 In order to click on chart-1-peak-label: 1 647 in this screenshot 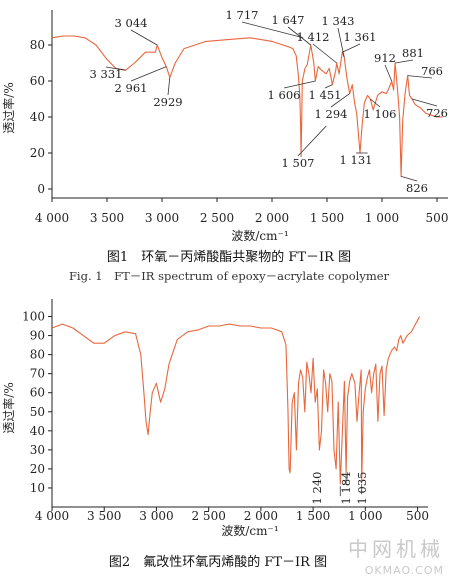, I will do `click(288, 20)`.